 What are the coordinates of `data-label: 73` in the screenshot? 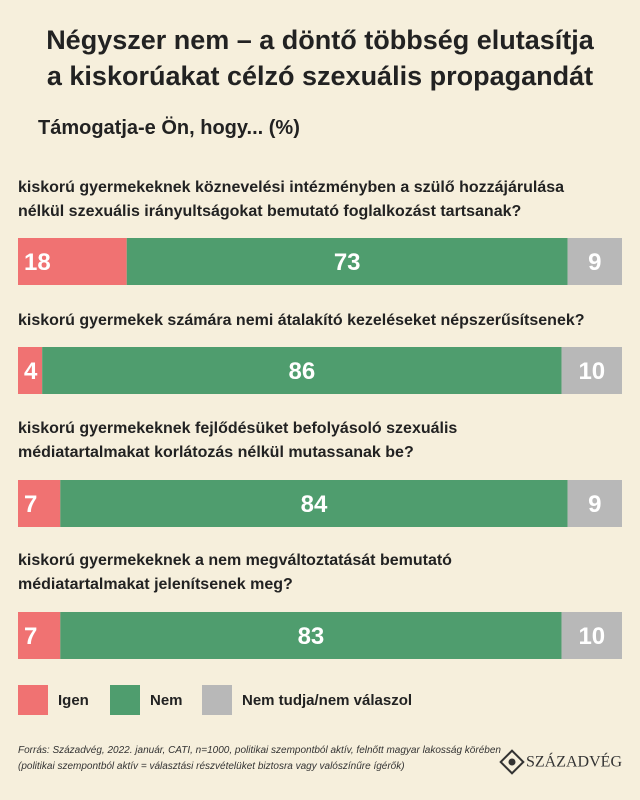 It's located at (347, 262).